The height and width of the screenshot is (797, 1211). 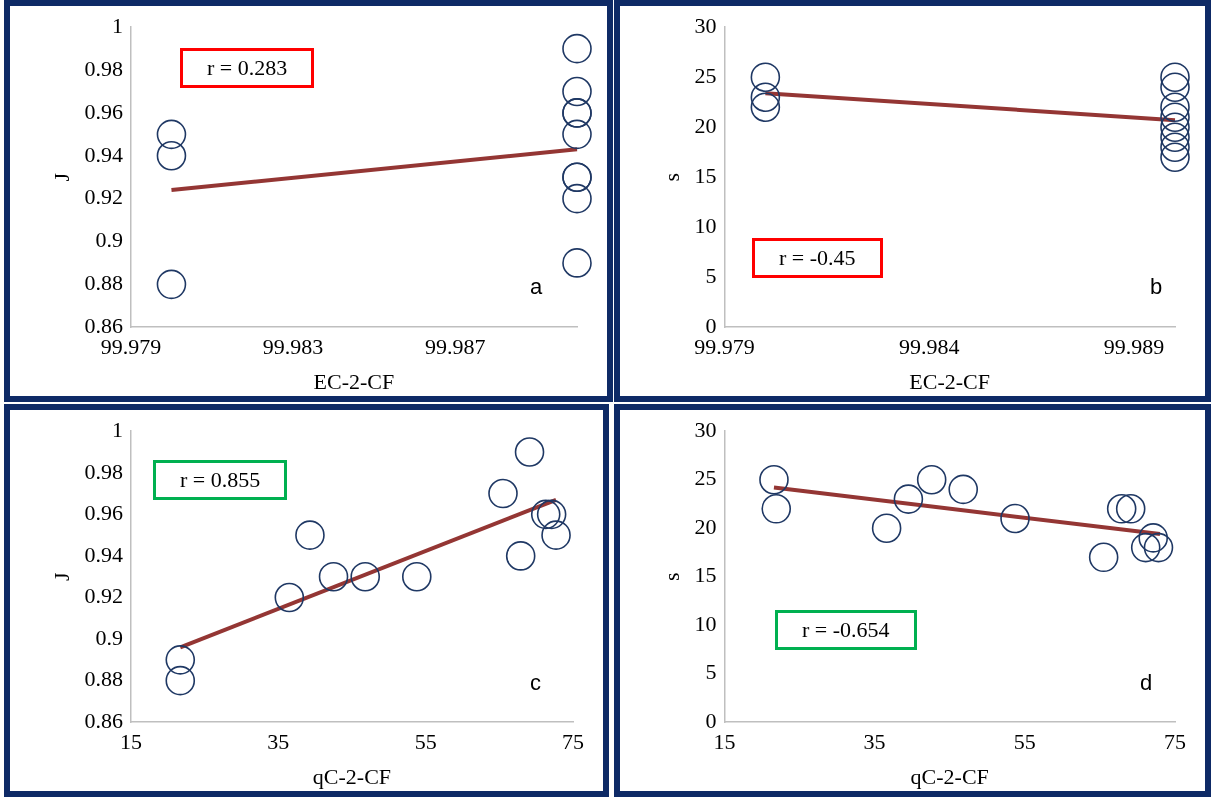 What do you see at coordinates (293, 347) in the screenshot?
I see `x-tick-label: 99.983` at bounding box center [293, 347].